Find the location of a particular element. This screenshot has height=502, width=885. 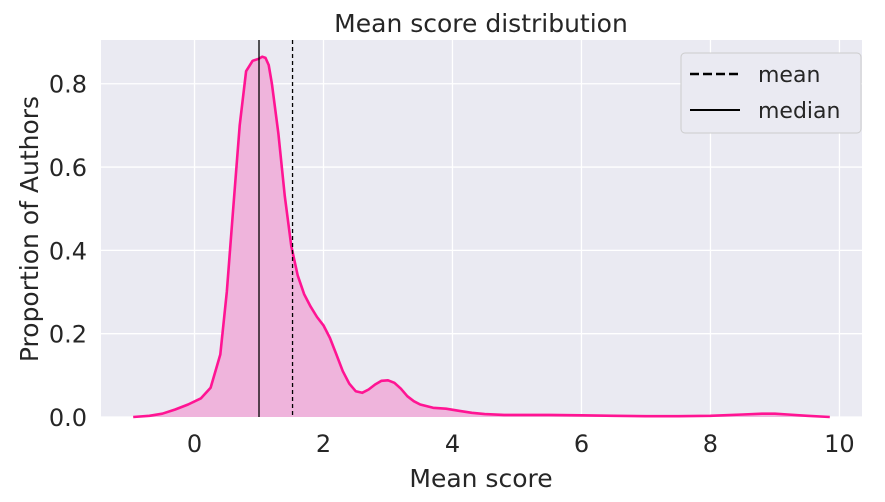

x-tick-label: 6 is located at coordinates (581, 444).